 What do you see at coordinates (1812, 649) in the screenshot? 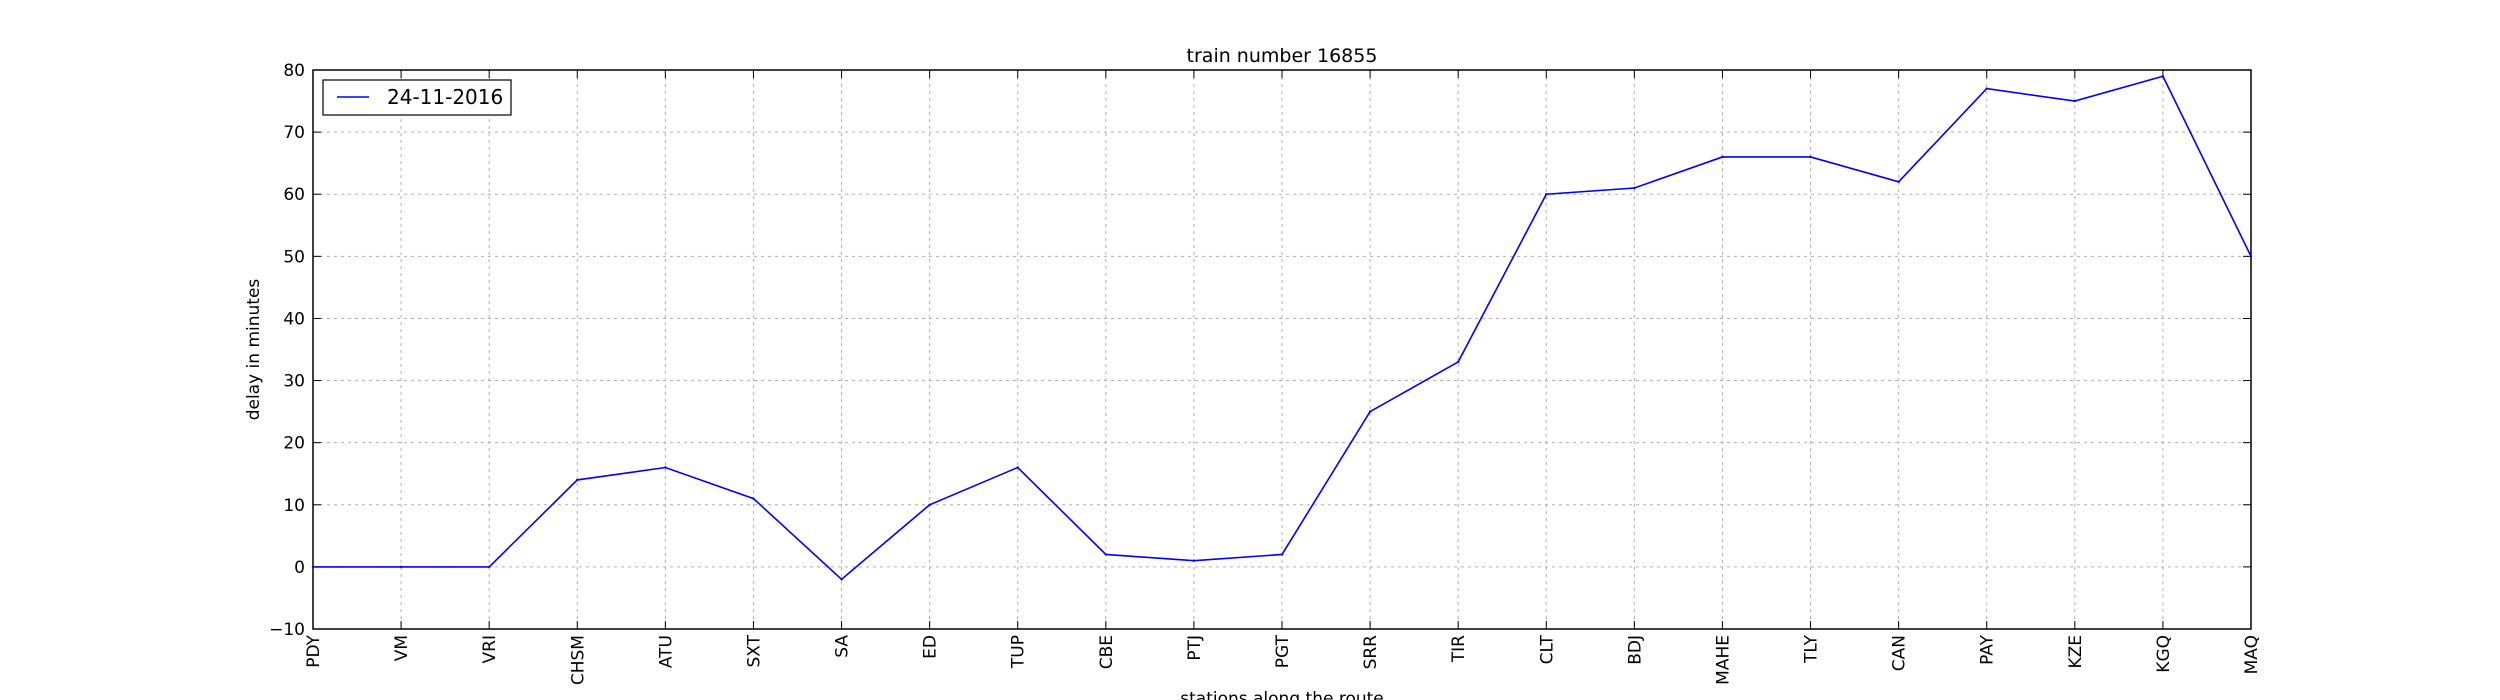
I see `x-tick-label: TLY` at bounding box center [1812, 649].